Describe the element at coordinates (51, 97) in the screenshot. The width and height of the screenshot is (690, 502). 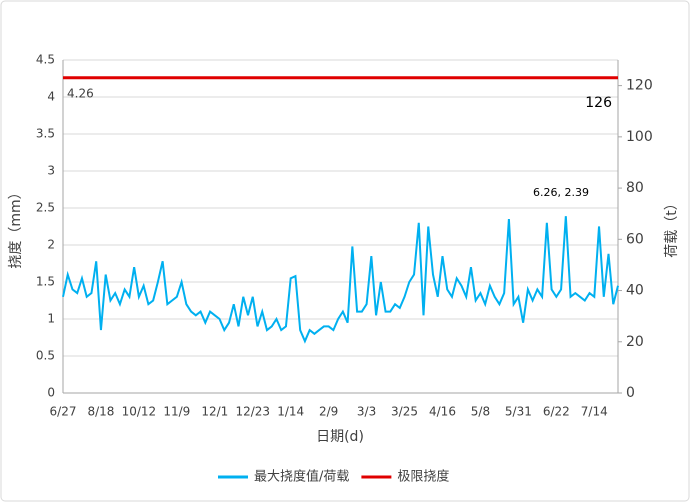
I see `y-tick-label: 4` at that location.